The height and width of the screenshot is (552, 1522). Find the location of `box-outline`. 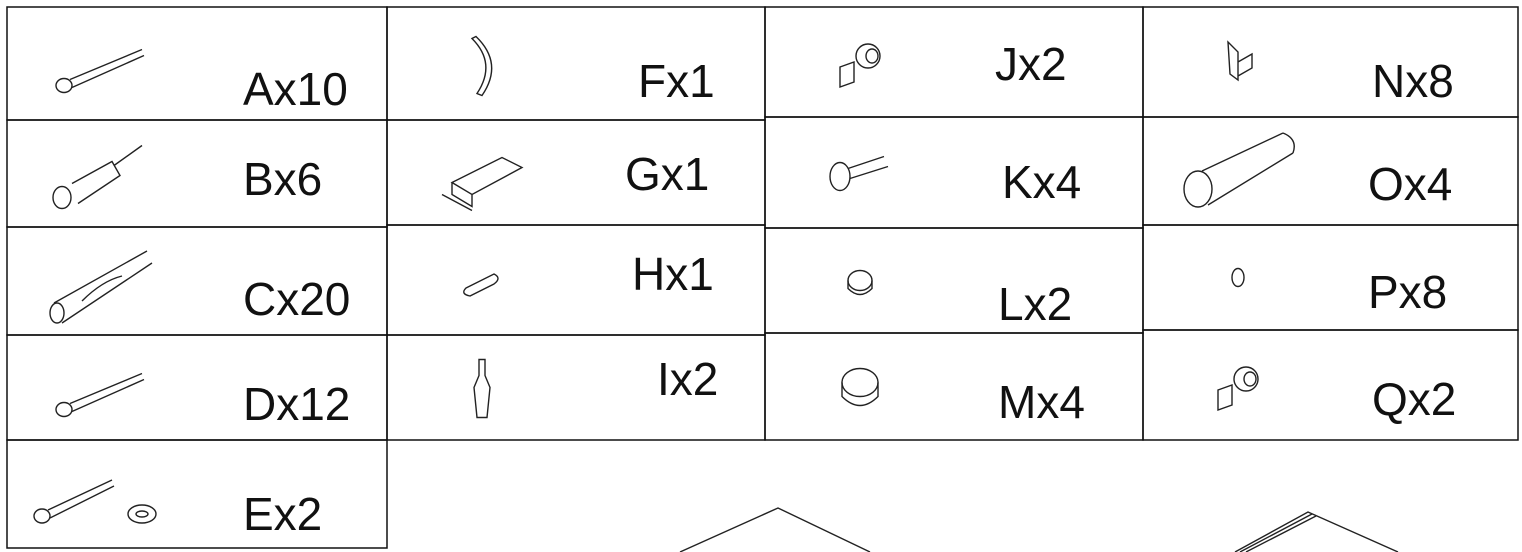

box-outline is located at coordinates (775, 529).